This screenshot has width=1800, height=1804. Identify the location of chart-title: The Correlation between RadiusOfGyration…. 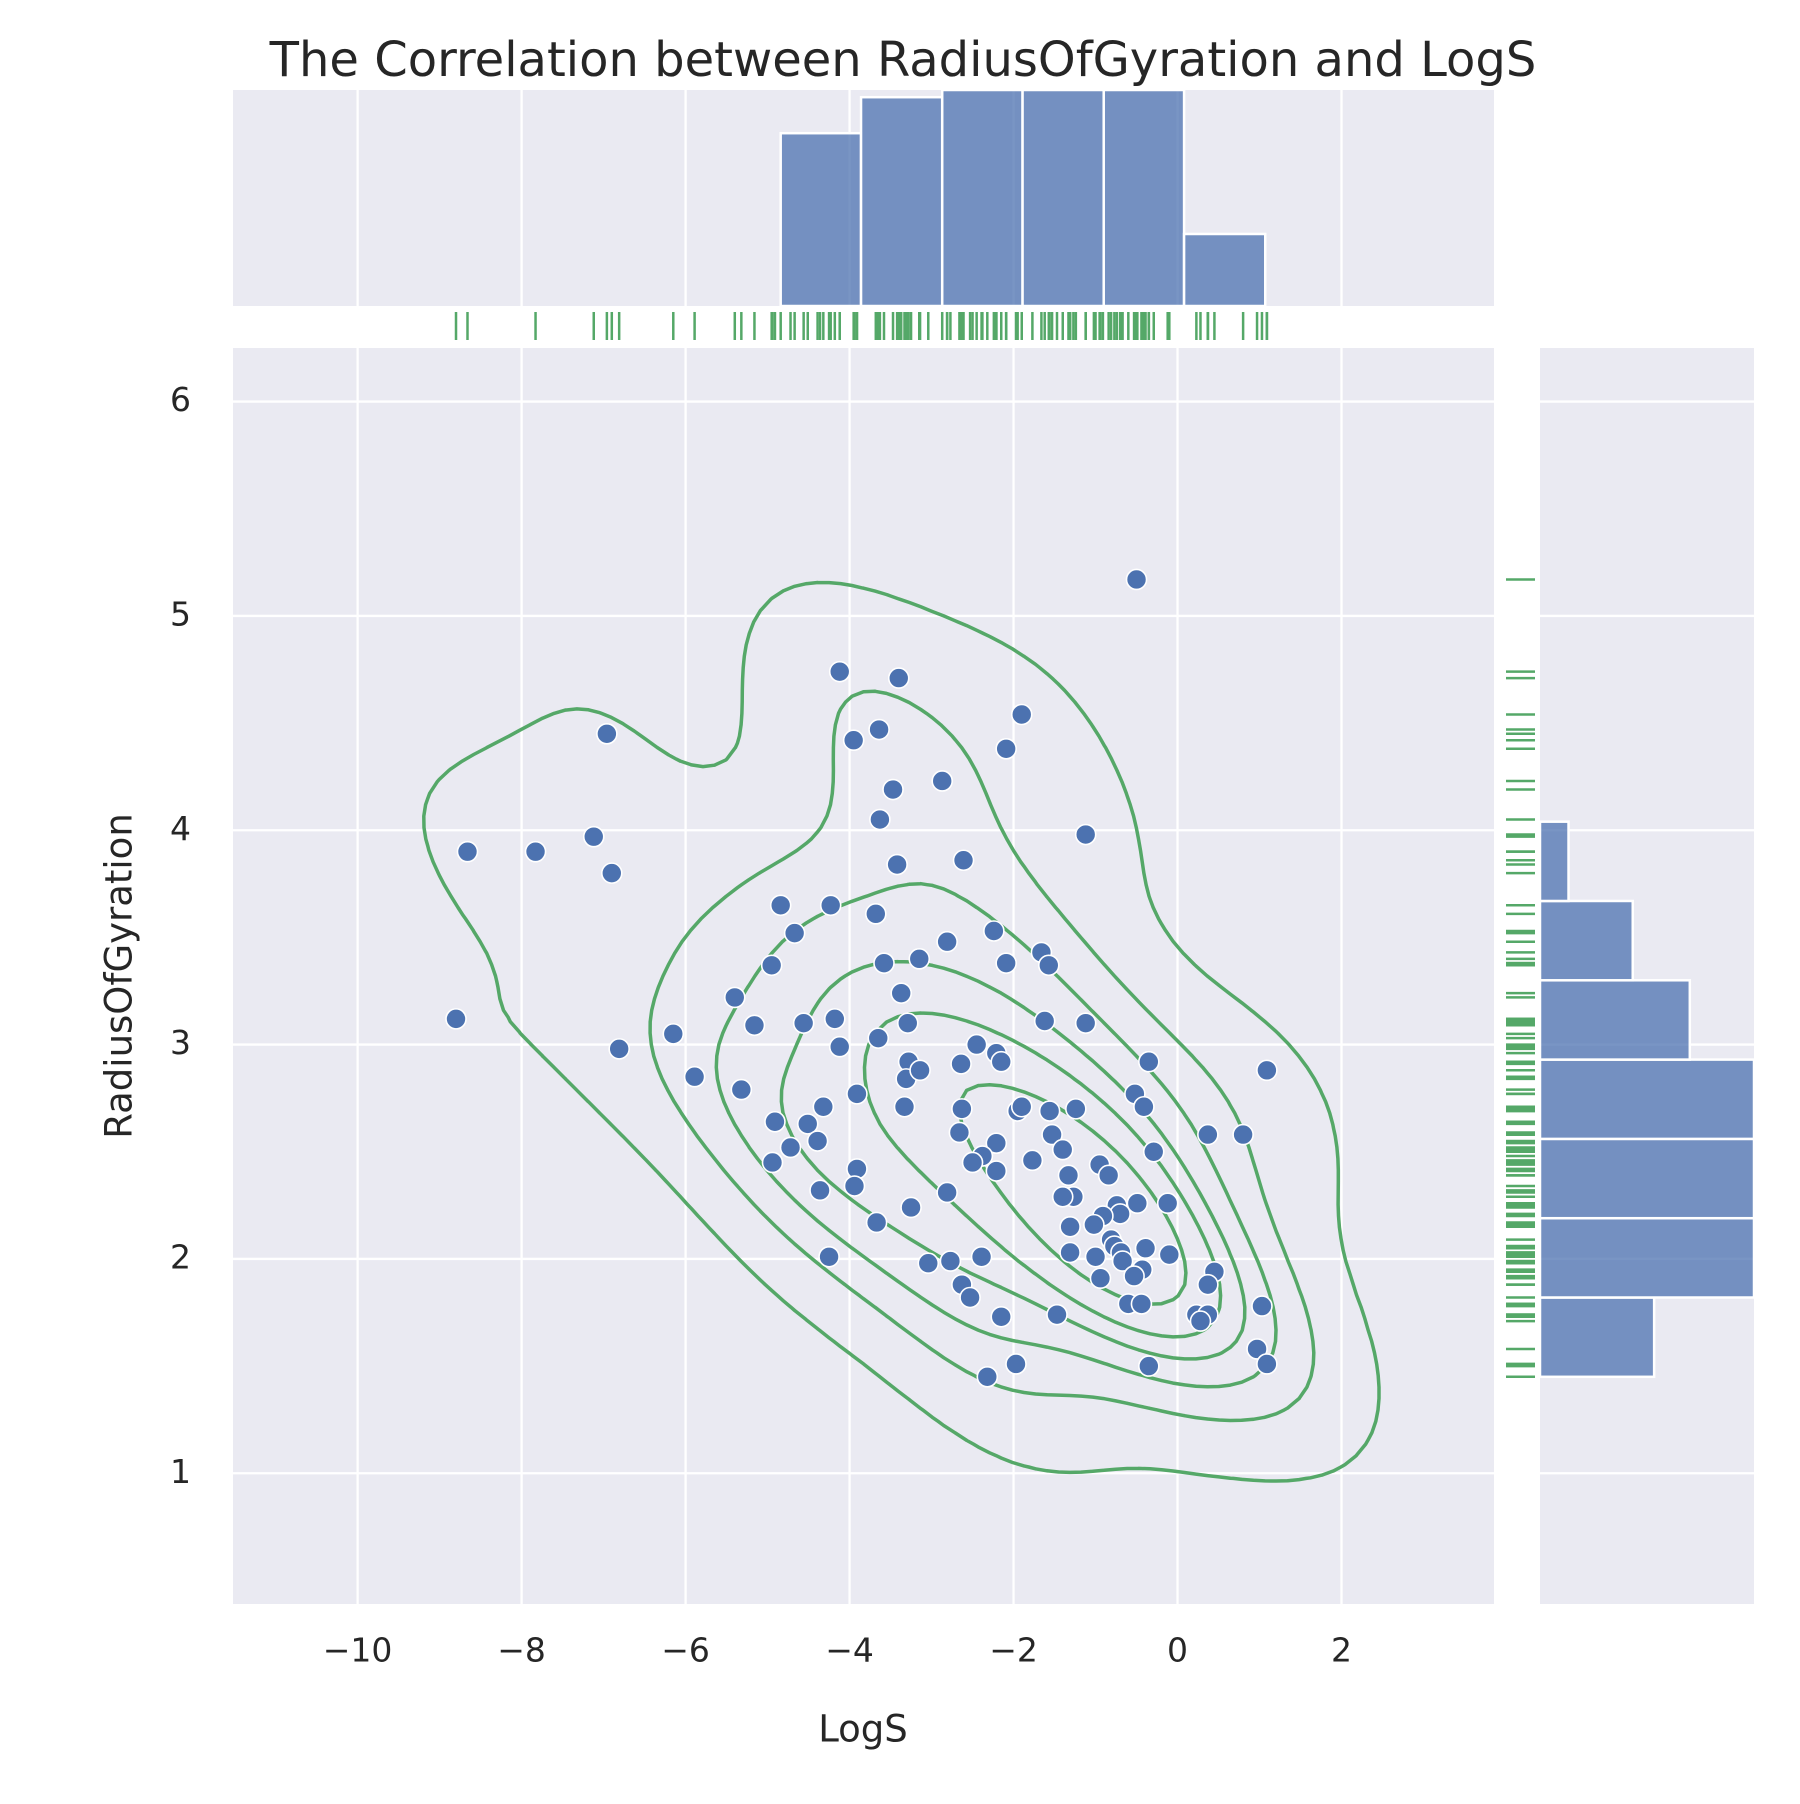
(903, 60).